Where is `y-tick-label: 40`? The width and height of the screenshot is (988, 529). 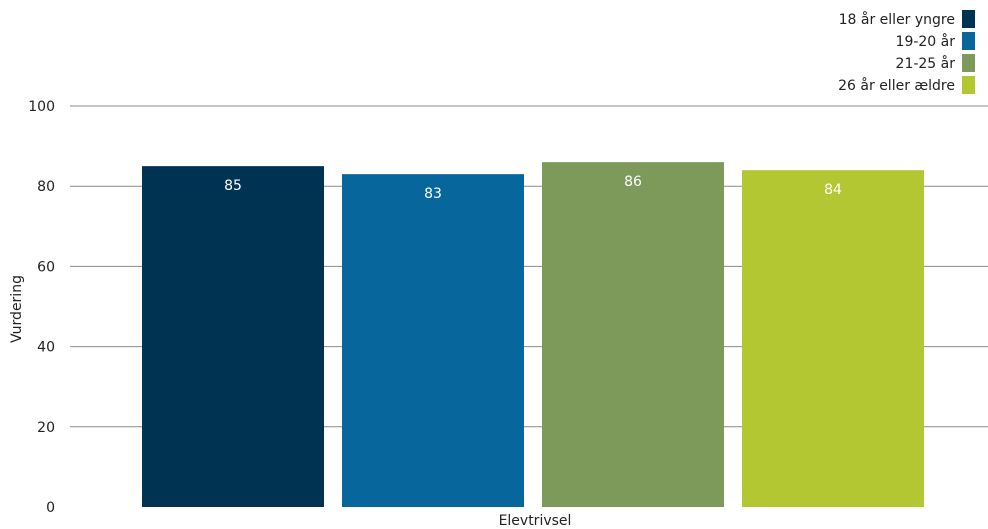 y-tick-label: 40 is located at coordinates (46, 348).